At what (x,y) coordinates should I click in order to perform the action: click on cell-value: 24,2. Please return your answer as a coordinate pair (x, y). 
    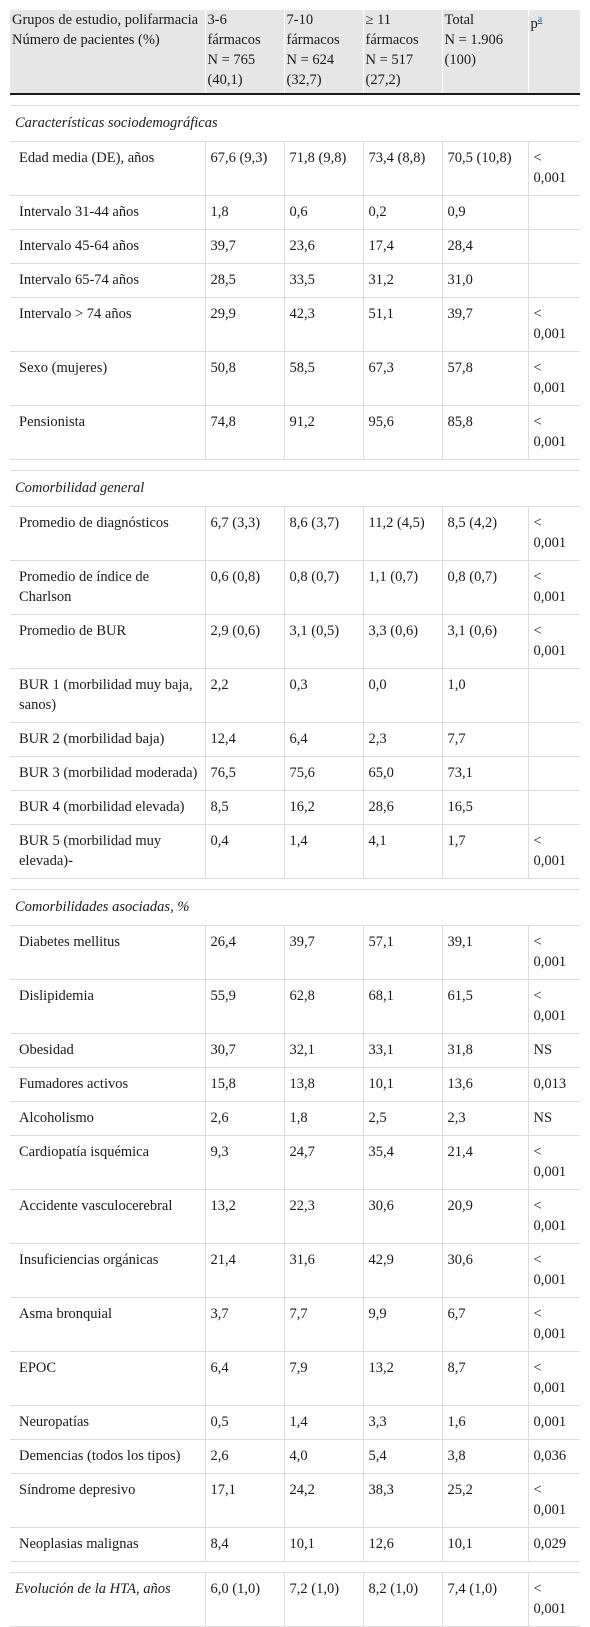
    Looking at the image, I should click on (324, 1500).